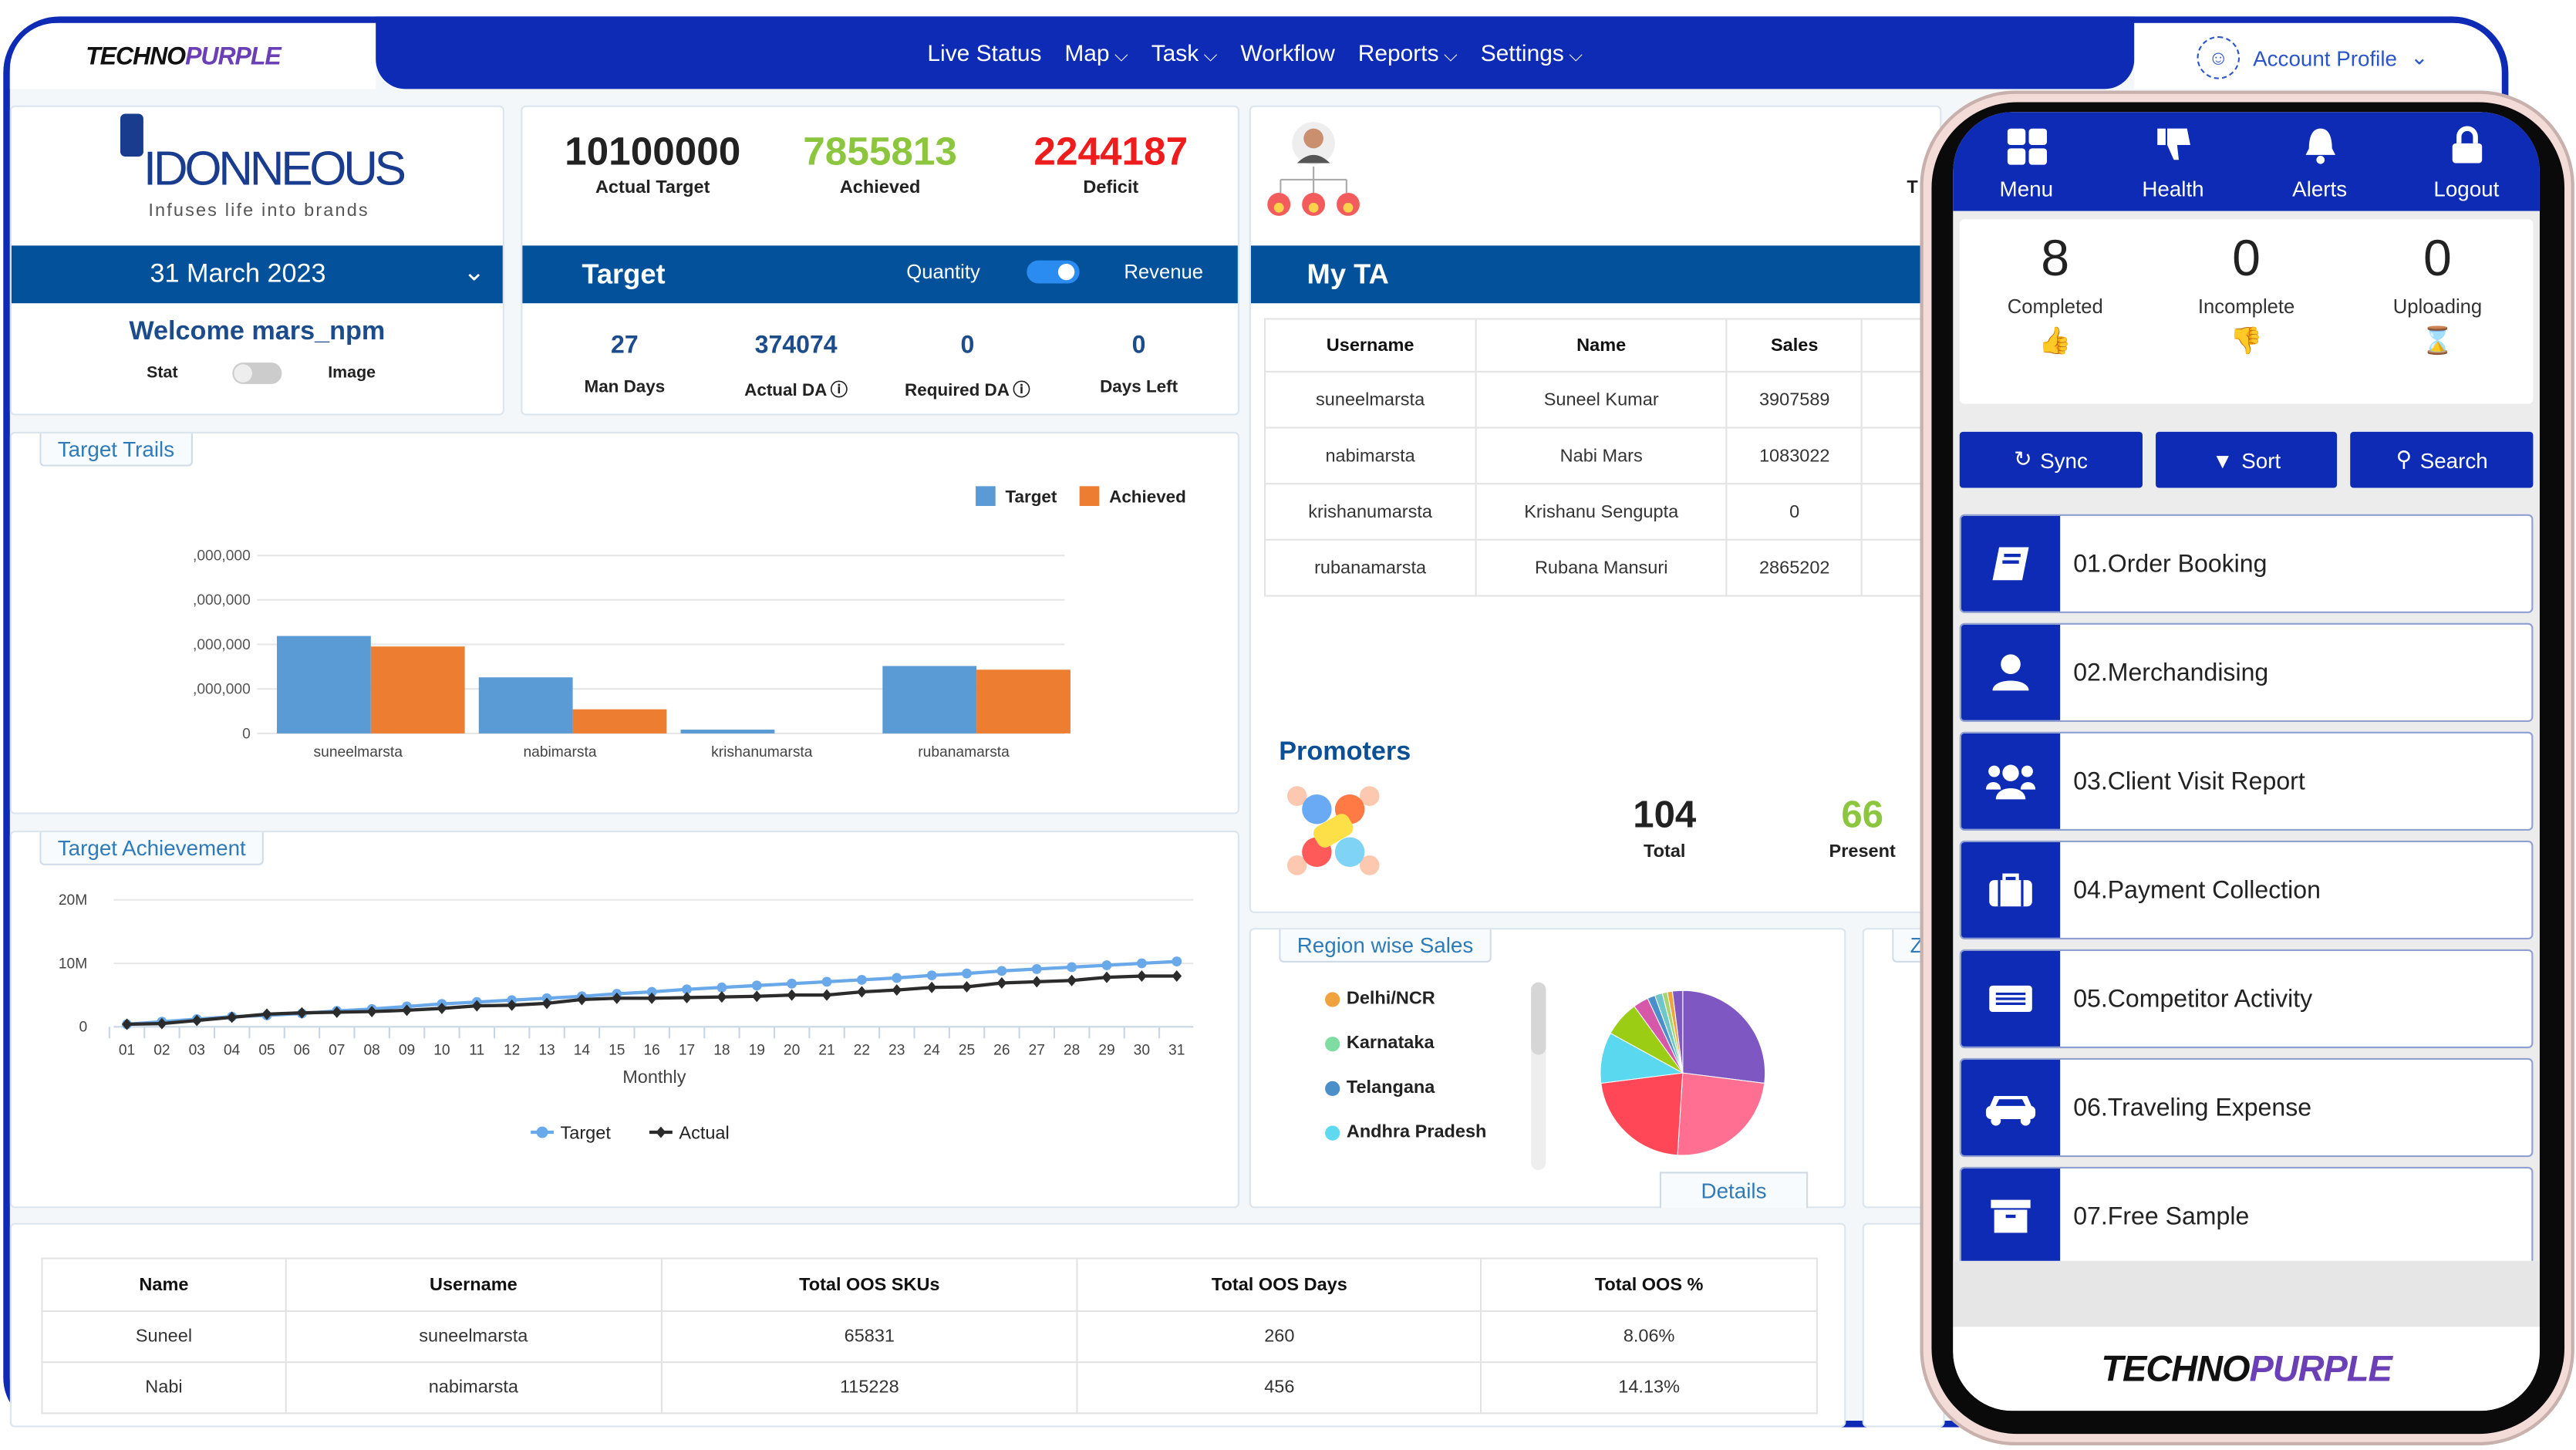 This screenshot has height=1450, width=2576. What do you see at coordinates (1370, 567) in the screenshot?
I see `table-cell: rubanamarsta` at bounding box center [1370, 567].